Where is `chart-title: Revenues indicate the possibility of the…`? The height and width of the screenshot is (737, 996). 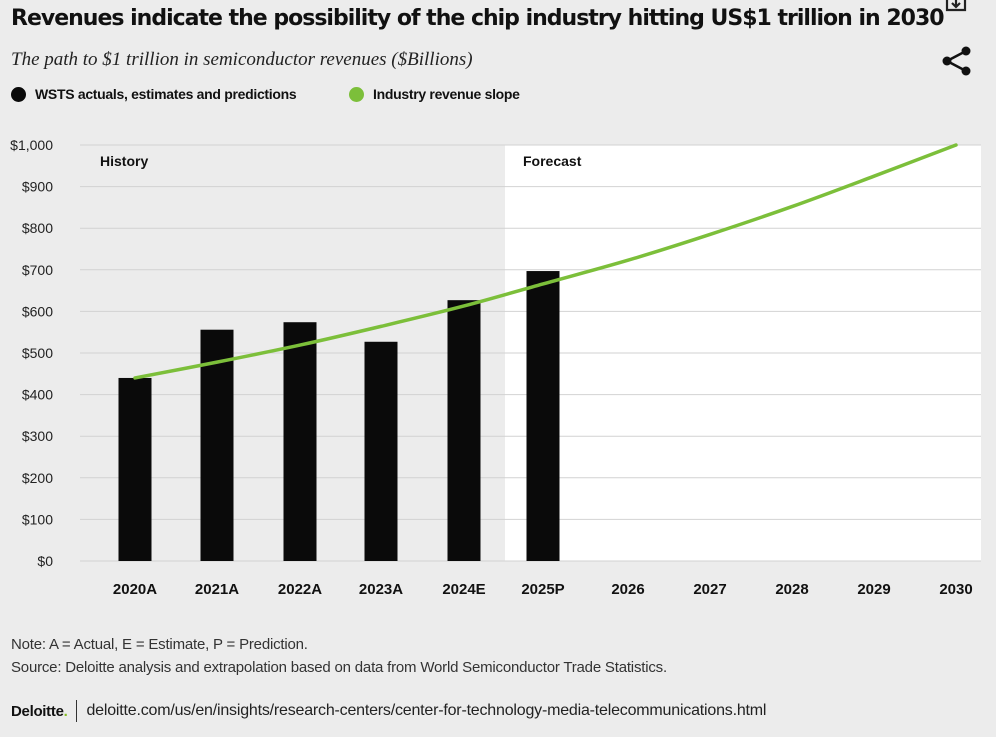 chart-title: Revenues indicate the possibility of the… is located at coordinates (478, 18).